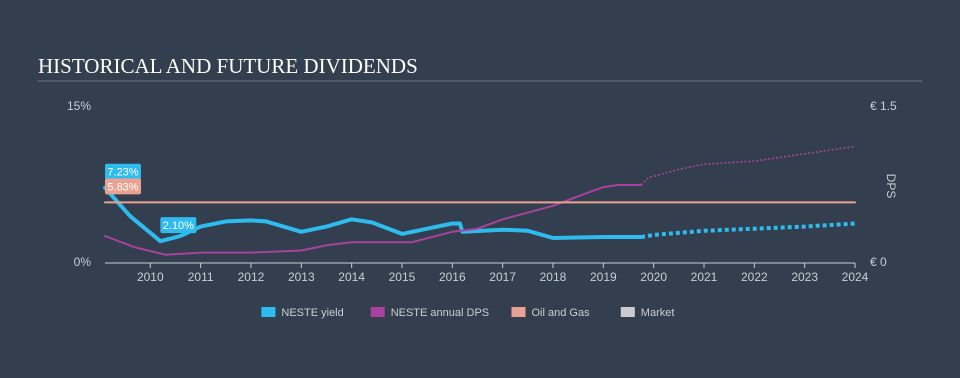  What do you see at coordinates (251, 277) in the screenshot?
I see `x-tick-label: 2012` at bounding box center [251, 277].